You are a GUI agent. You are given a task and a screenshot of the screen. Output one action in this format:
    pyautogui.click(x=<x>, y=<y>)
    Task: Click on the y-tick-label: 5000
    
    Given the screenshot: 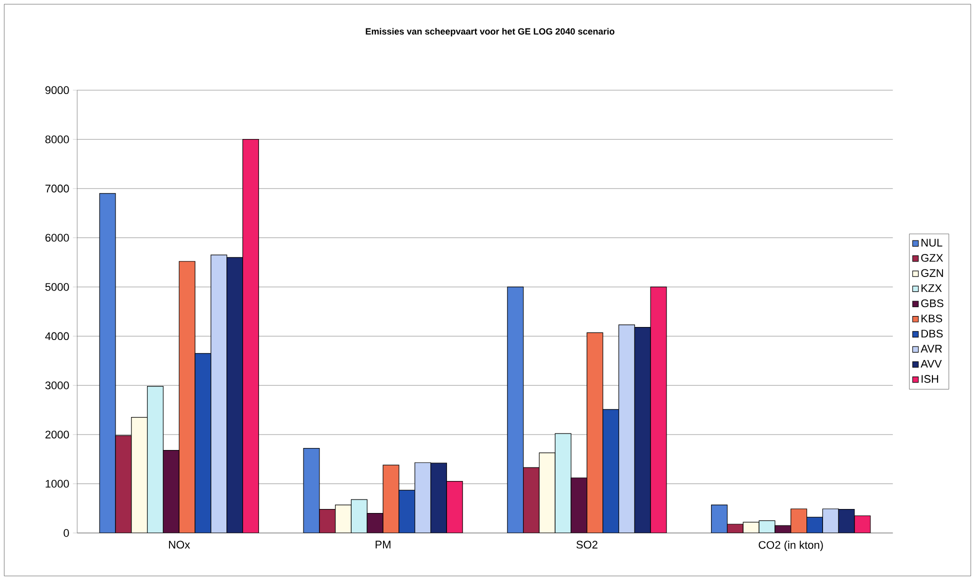 What is the action you would take?
    pyautogui.click(x=57, y=287)
    